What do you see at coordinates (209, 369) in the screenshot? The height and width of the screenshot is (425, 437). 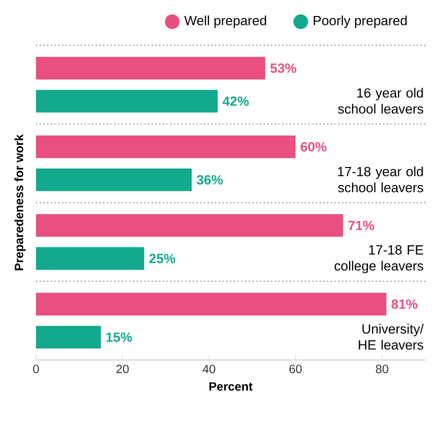 I see `x-tick-label: 40` at bounding box center [209, 369].